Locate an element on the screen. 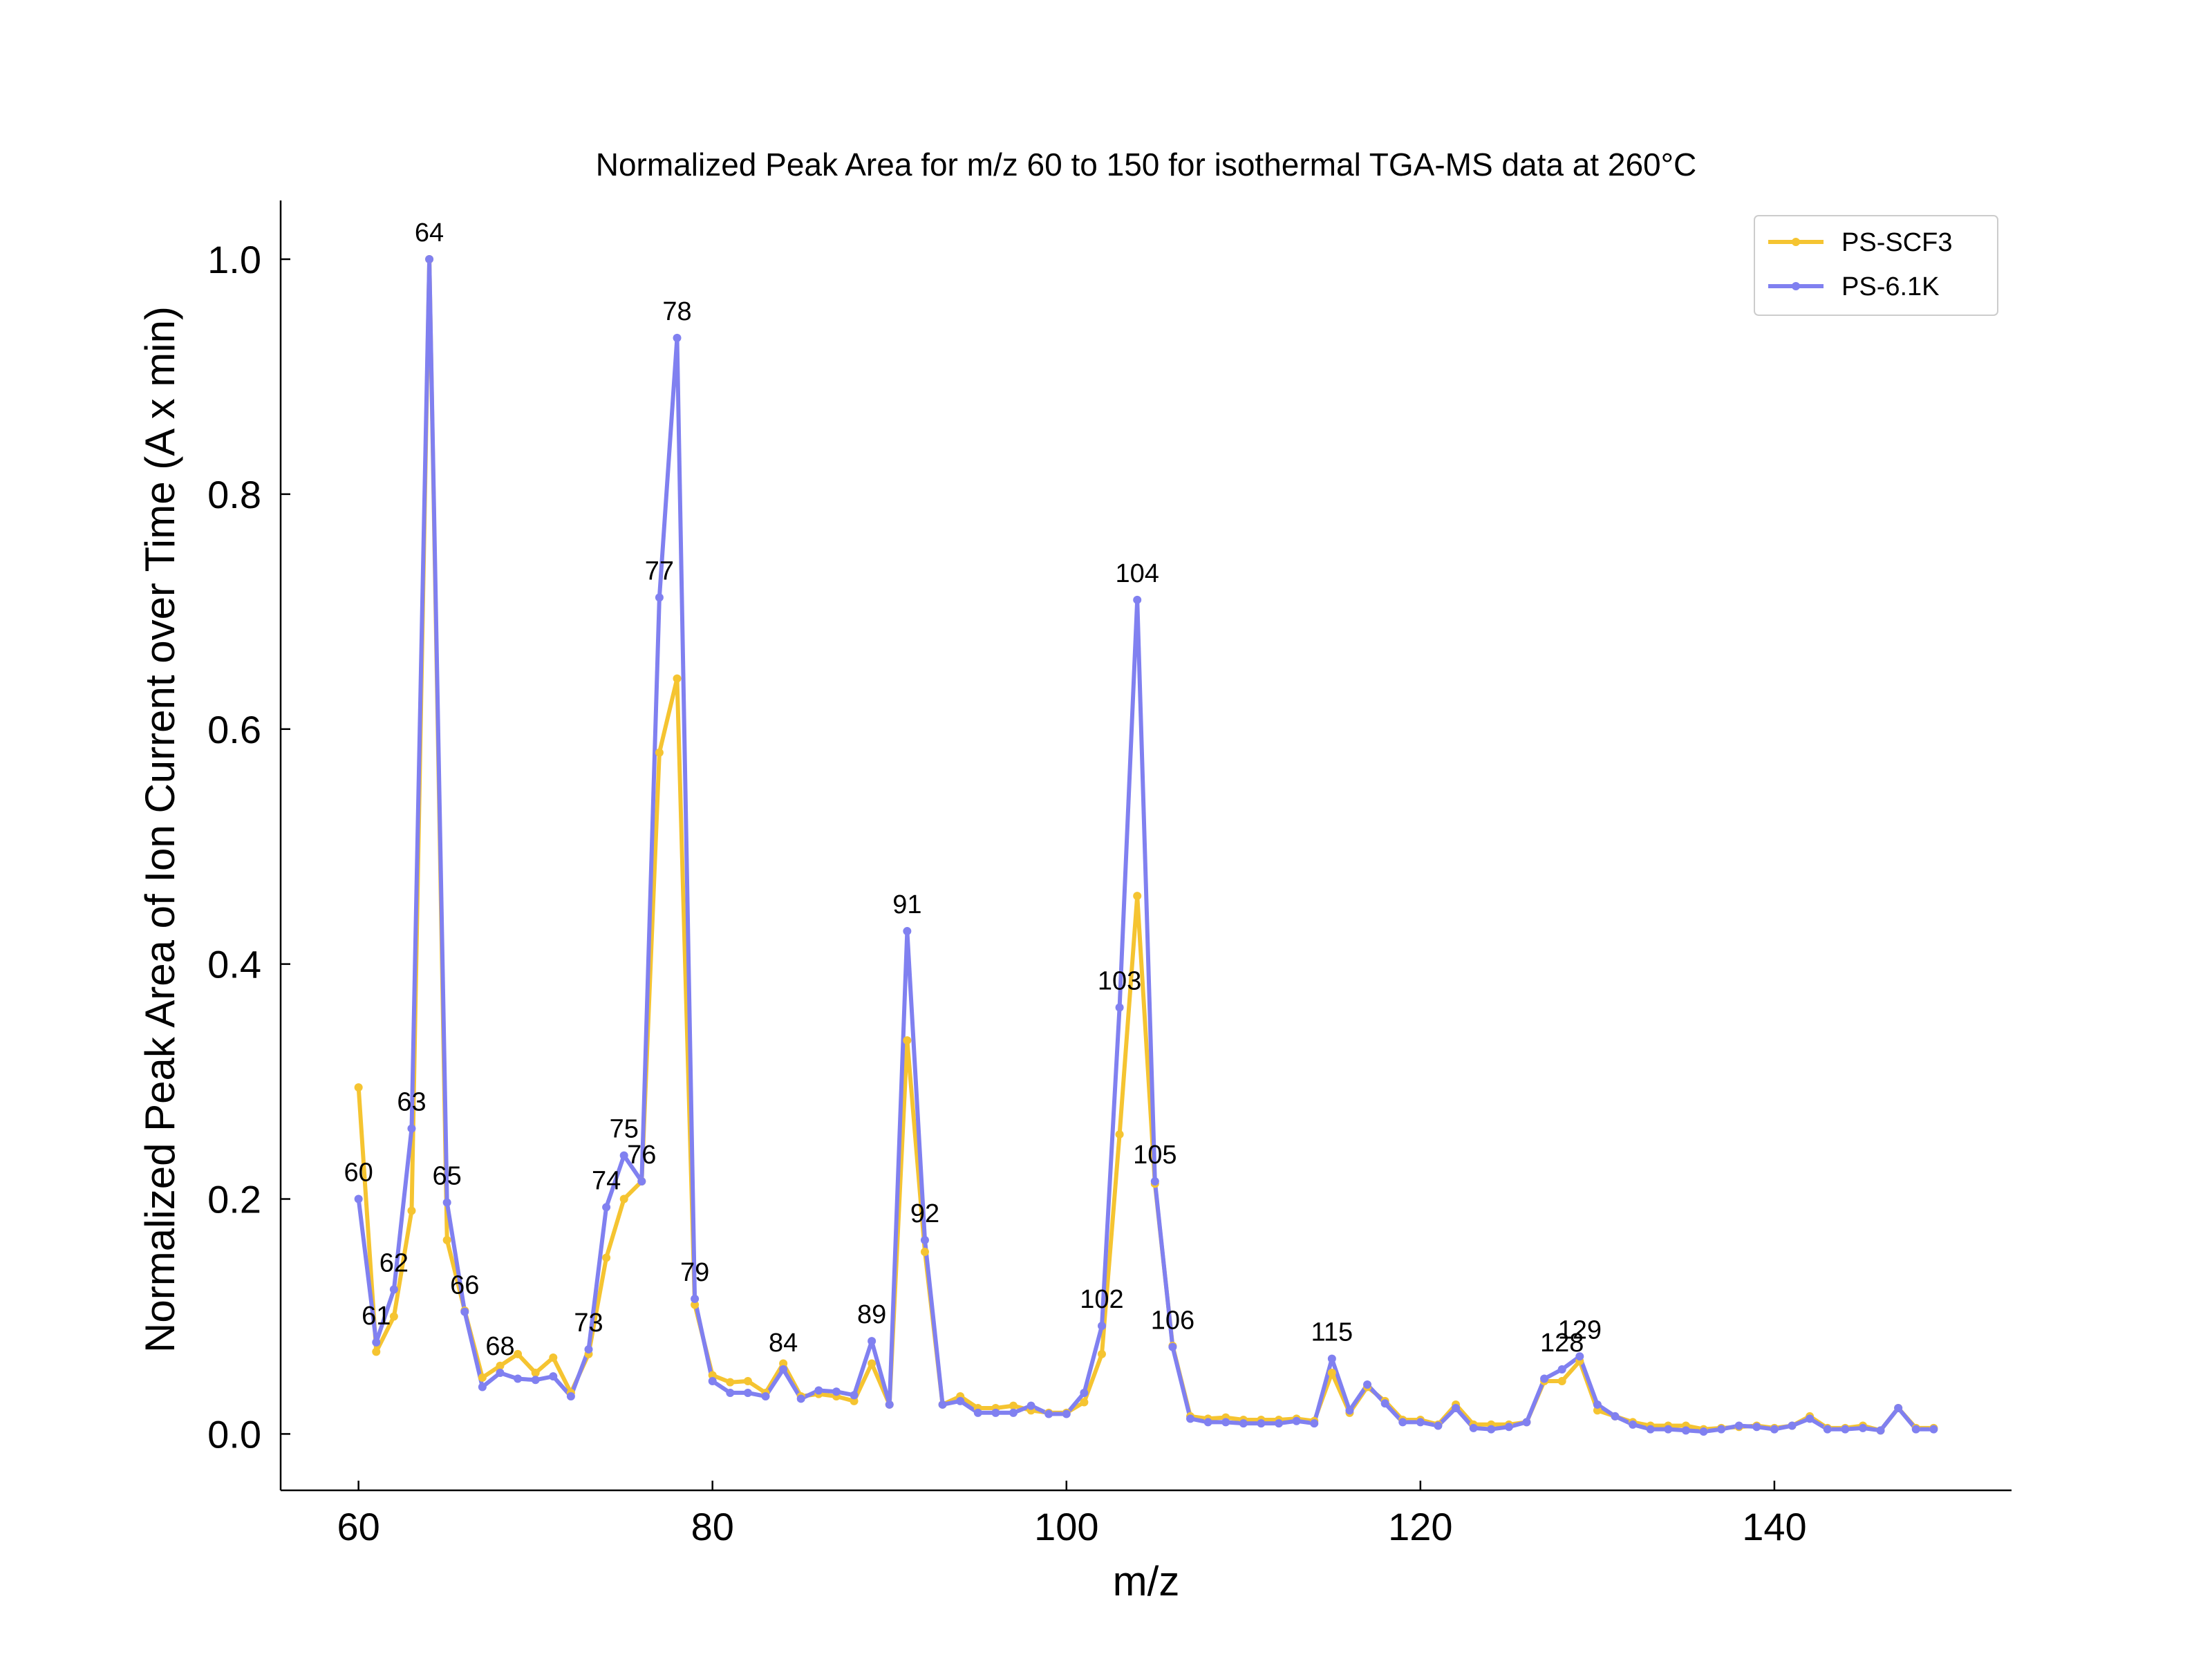  peak-label: 105 is located at coordinates (1155, 1155).